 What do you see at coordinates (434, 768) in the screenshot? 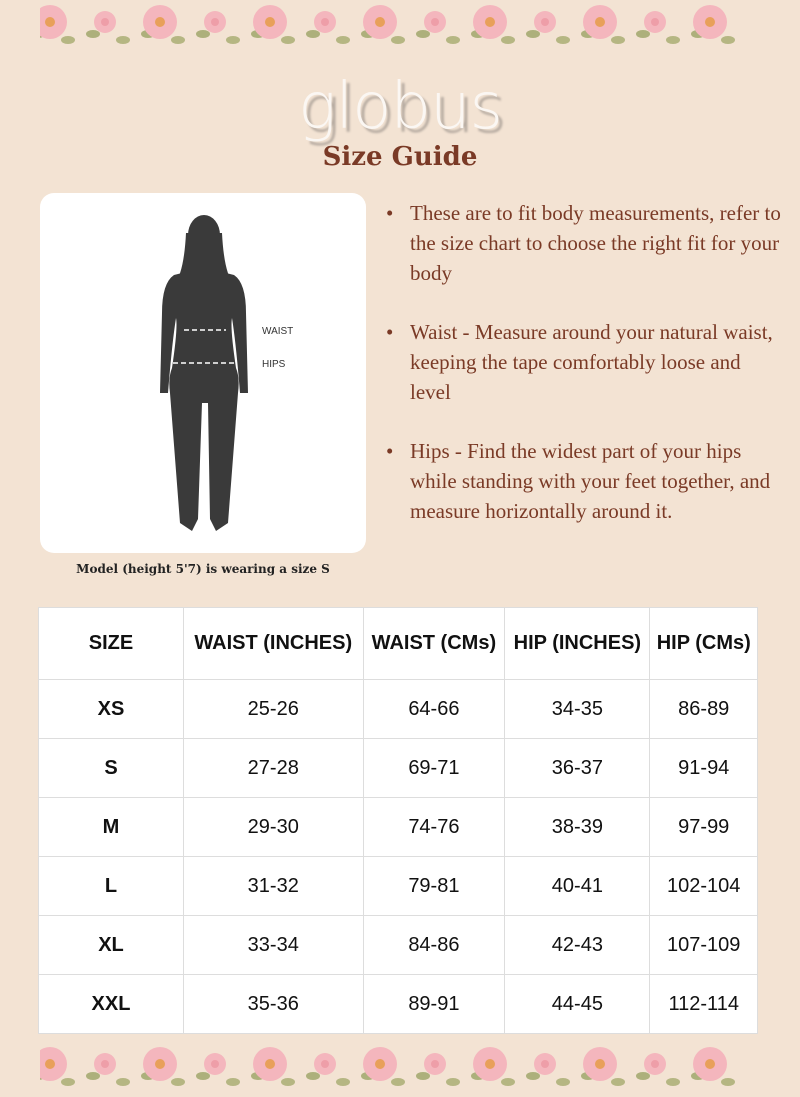
I see `measurement-cell: 69-71` at bounding box center [434, 768].